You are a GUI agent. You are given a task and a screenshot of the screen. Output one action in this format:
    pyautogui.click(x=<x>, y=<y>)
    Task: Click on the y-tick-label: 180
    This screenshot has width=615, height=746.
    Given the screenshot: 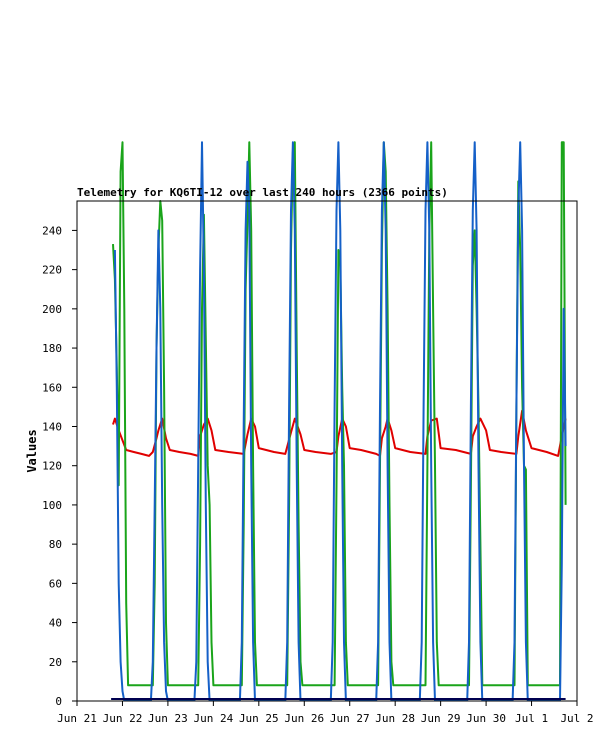 What is the action you would take?
    pyautogui.click(x=52, y=348)
    